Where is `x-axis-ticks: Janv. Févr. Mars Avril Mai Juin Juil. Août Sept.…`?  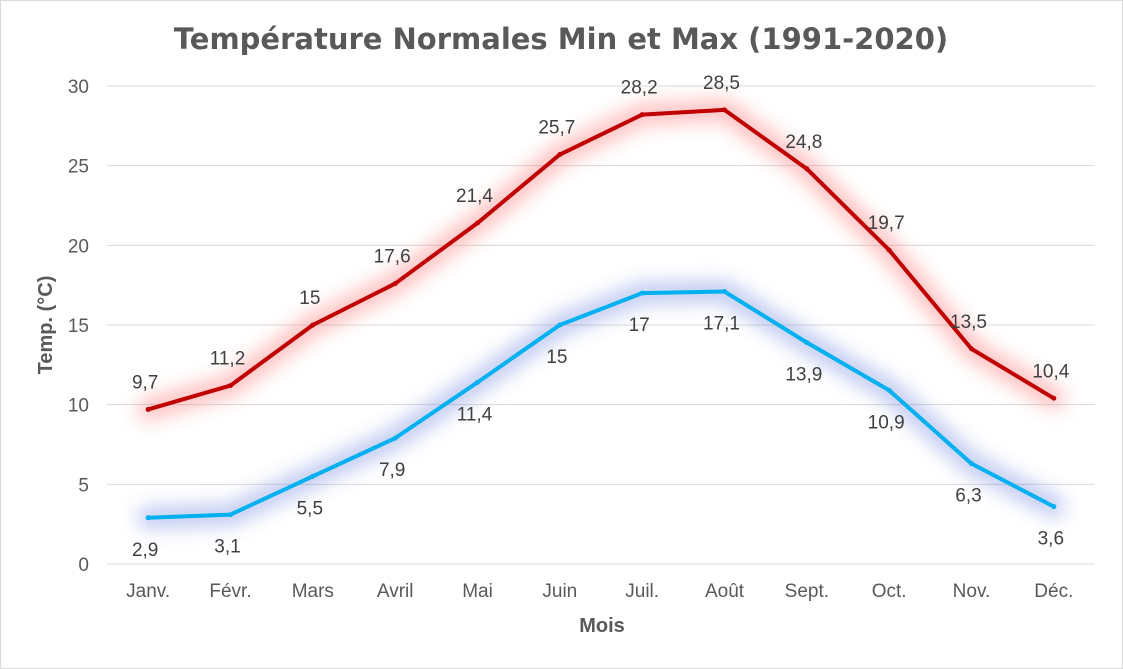 x-axis-ticks: Janv. Févr. Mars Avril Mai Juin Juil. Août Sept.… is located at coordinates (599, 591).